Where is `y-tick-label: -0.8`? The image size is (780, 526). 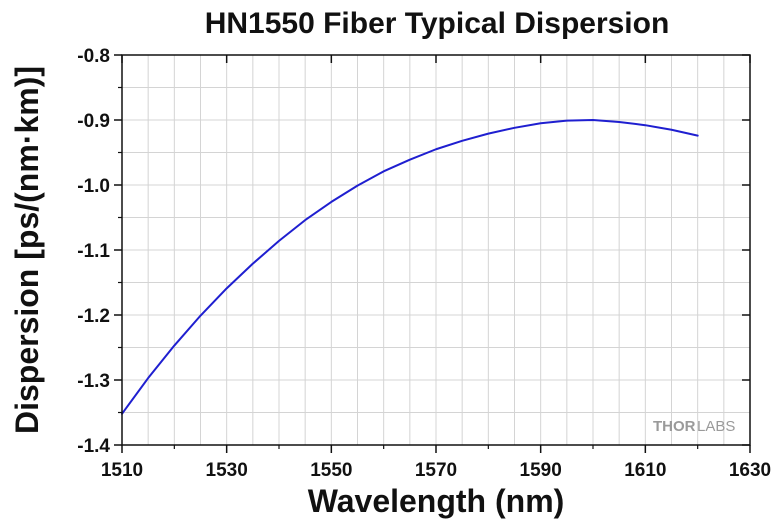
y-tick-label: -0.8 is located at coordinates (93, 56).